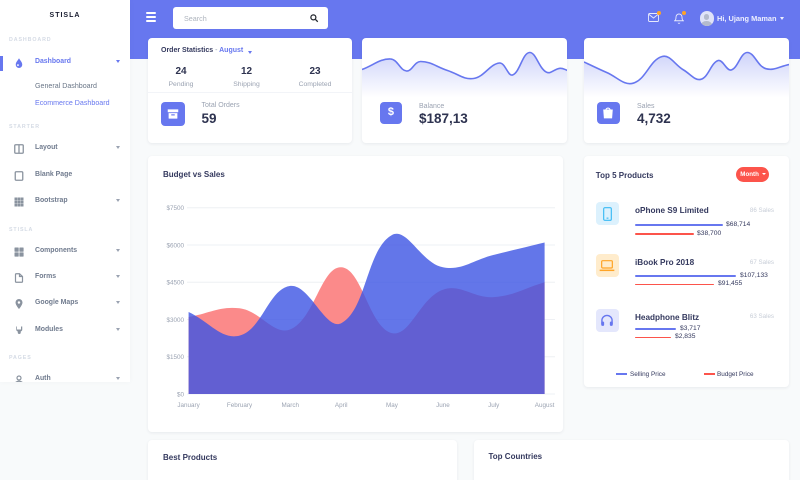 The image size is (800, 480). Describe the element at coordinates (175, 357) in the screenshot. I see `svg-text: $1500` at that location.